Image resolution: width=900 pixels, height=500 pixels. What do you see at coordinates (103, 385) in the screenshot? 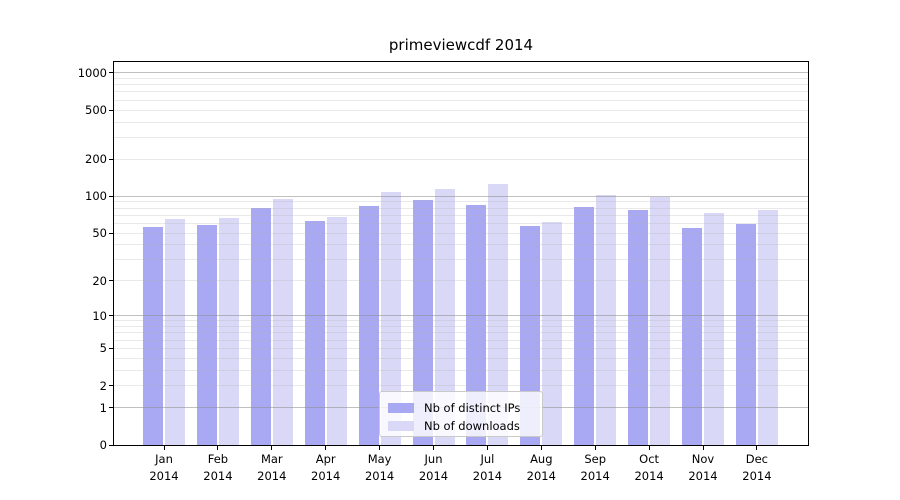
I see `y-tick-label-2: 2` at bounding box center [103, 385].